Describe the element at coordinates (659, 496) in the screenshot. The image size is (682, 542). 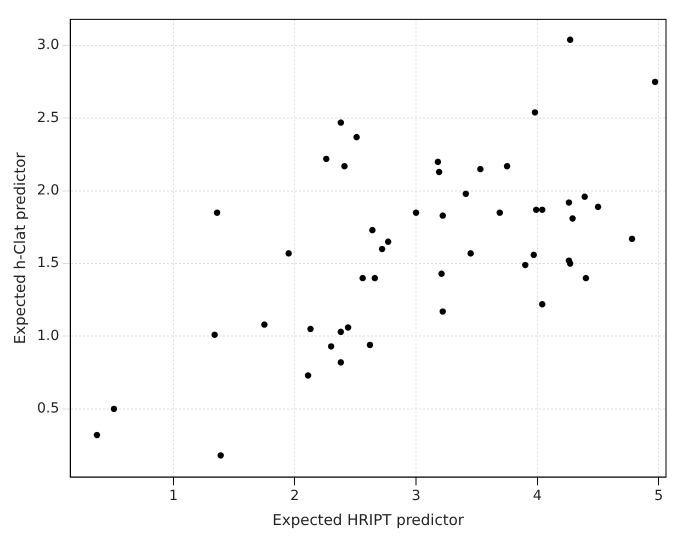
I see `x-tick-label: 5` at that location.